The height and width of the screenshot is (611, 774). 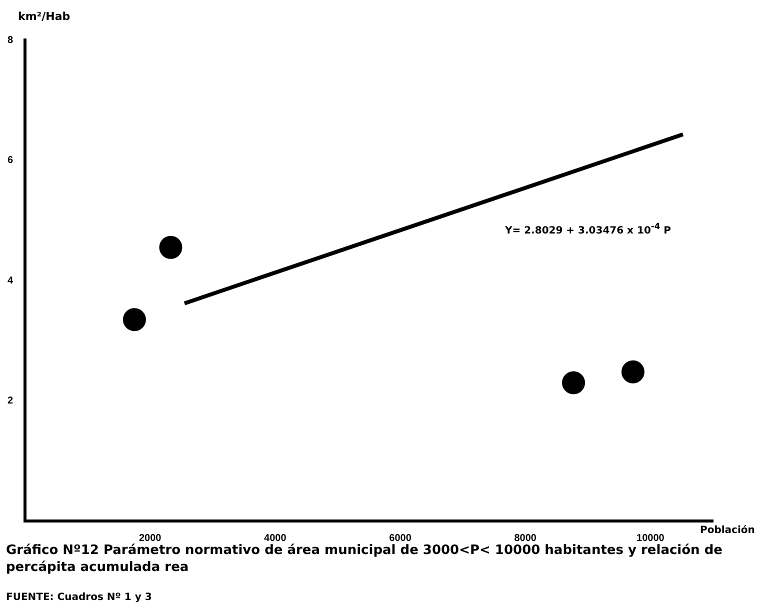 What do you see at coordinates (10, 280) in the screenshot?
I see `y-tick-label: 4` at bounding box center [10, 280].